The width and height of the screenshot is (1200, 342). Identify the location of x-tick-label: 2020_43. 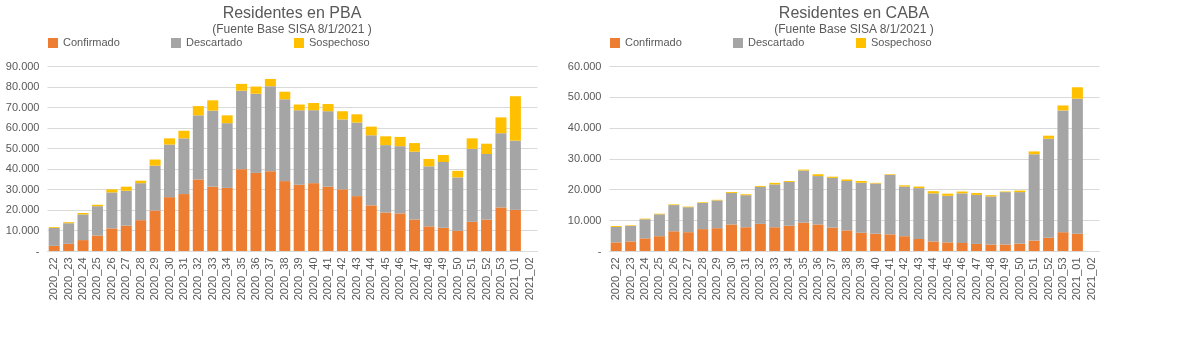
(917, 279).